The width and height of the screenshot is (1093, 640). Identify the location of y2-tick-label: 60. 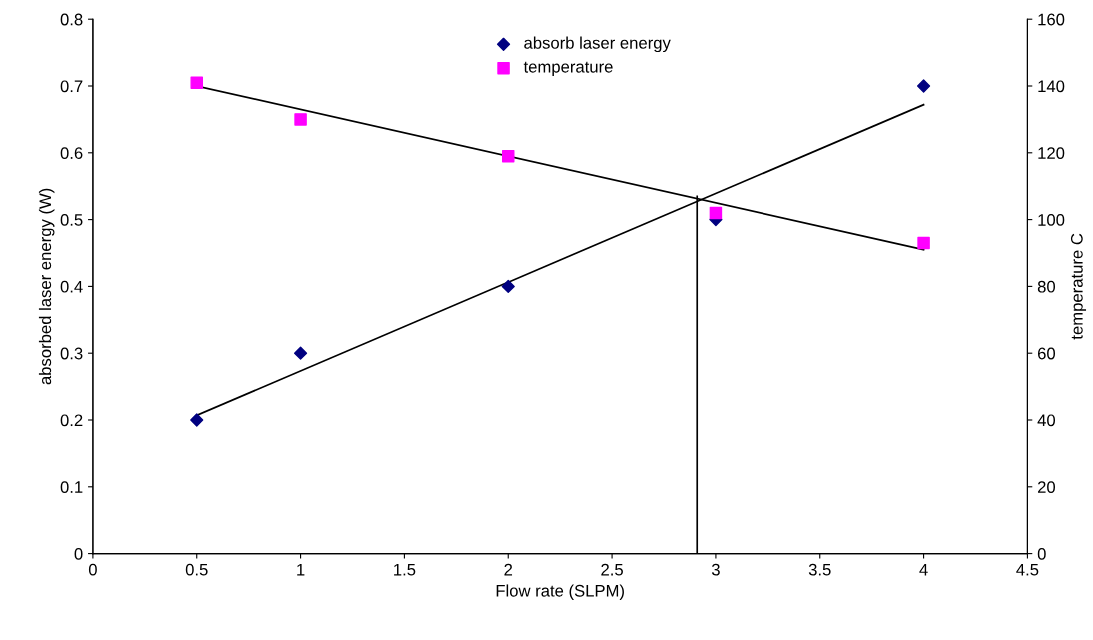
(1046, 353).